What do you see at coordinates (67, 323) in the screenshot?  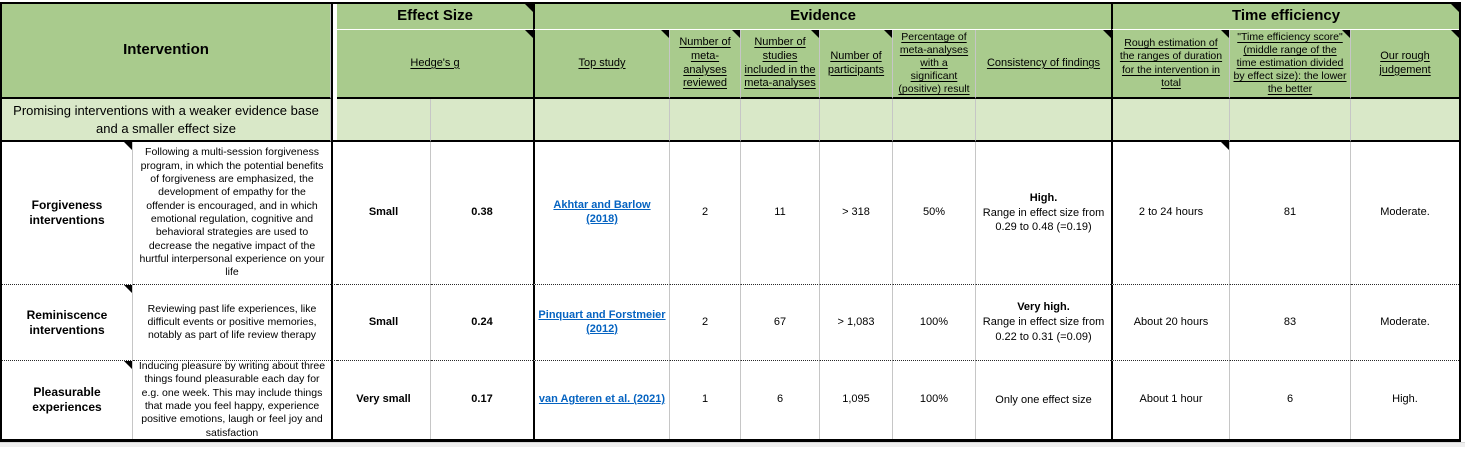 I see `cell-row2-name: Reminiscence interventions` at bounding box center [67, 323].